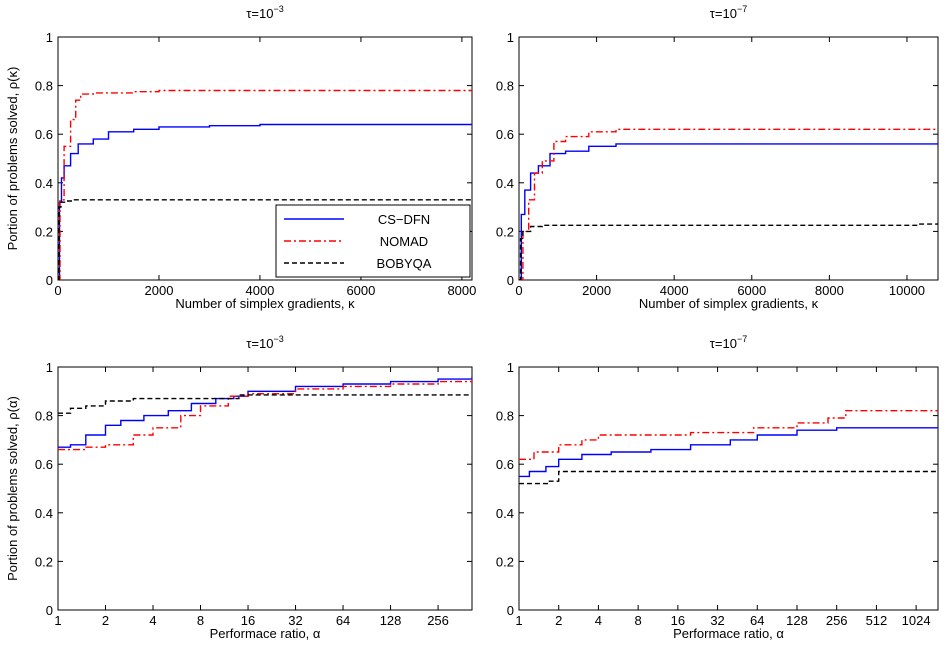 The width and height of the screenshot is (946, 653). I want to click on legend-box, so click(373, 241).